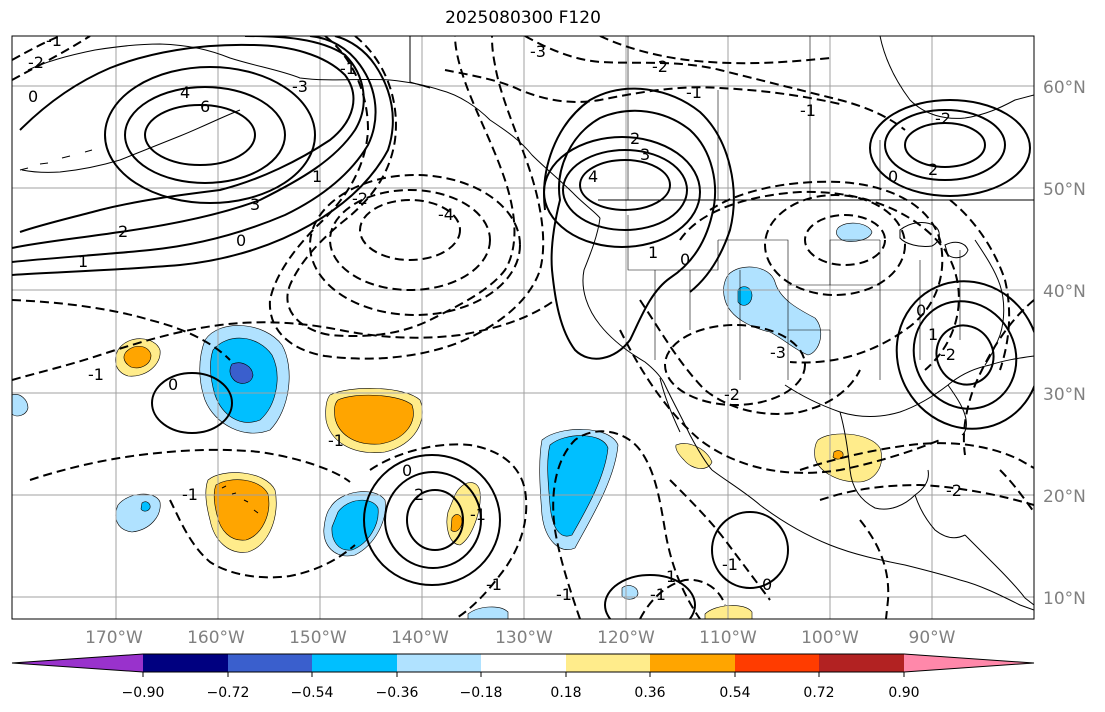  What do you see at coordinates (523, 18) in the screenshot?
I see `map-title: 2025080300 F120` at bounding box center [523, 18].